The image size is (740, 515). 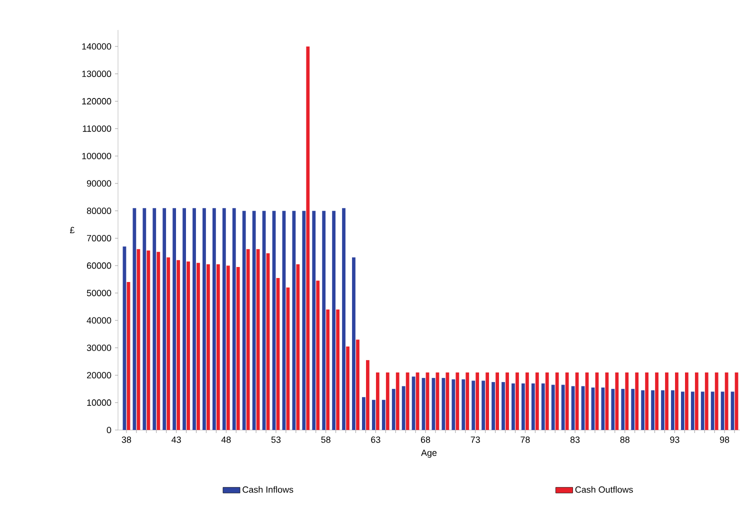 I want to click on x-tick-label: 88, so click(x=625, y=439).